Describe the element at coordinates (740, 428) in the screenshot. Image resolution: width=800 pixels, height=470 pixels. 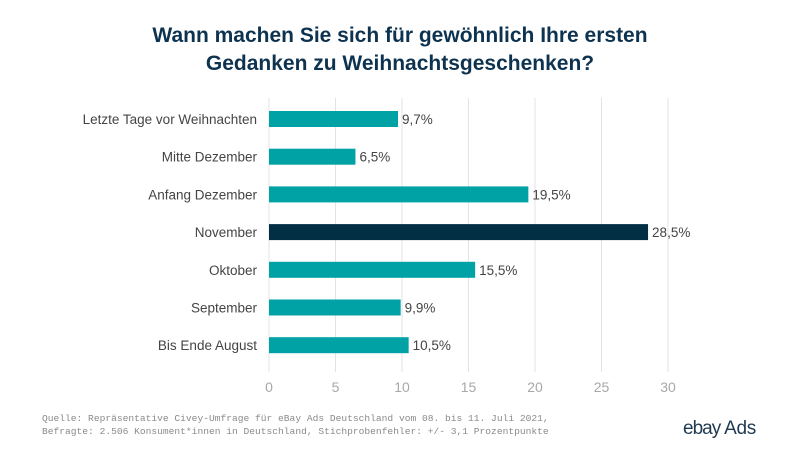
I see `logo-product: Ads` at that location.